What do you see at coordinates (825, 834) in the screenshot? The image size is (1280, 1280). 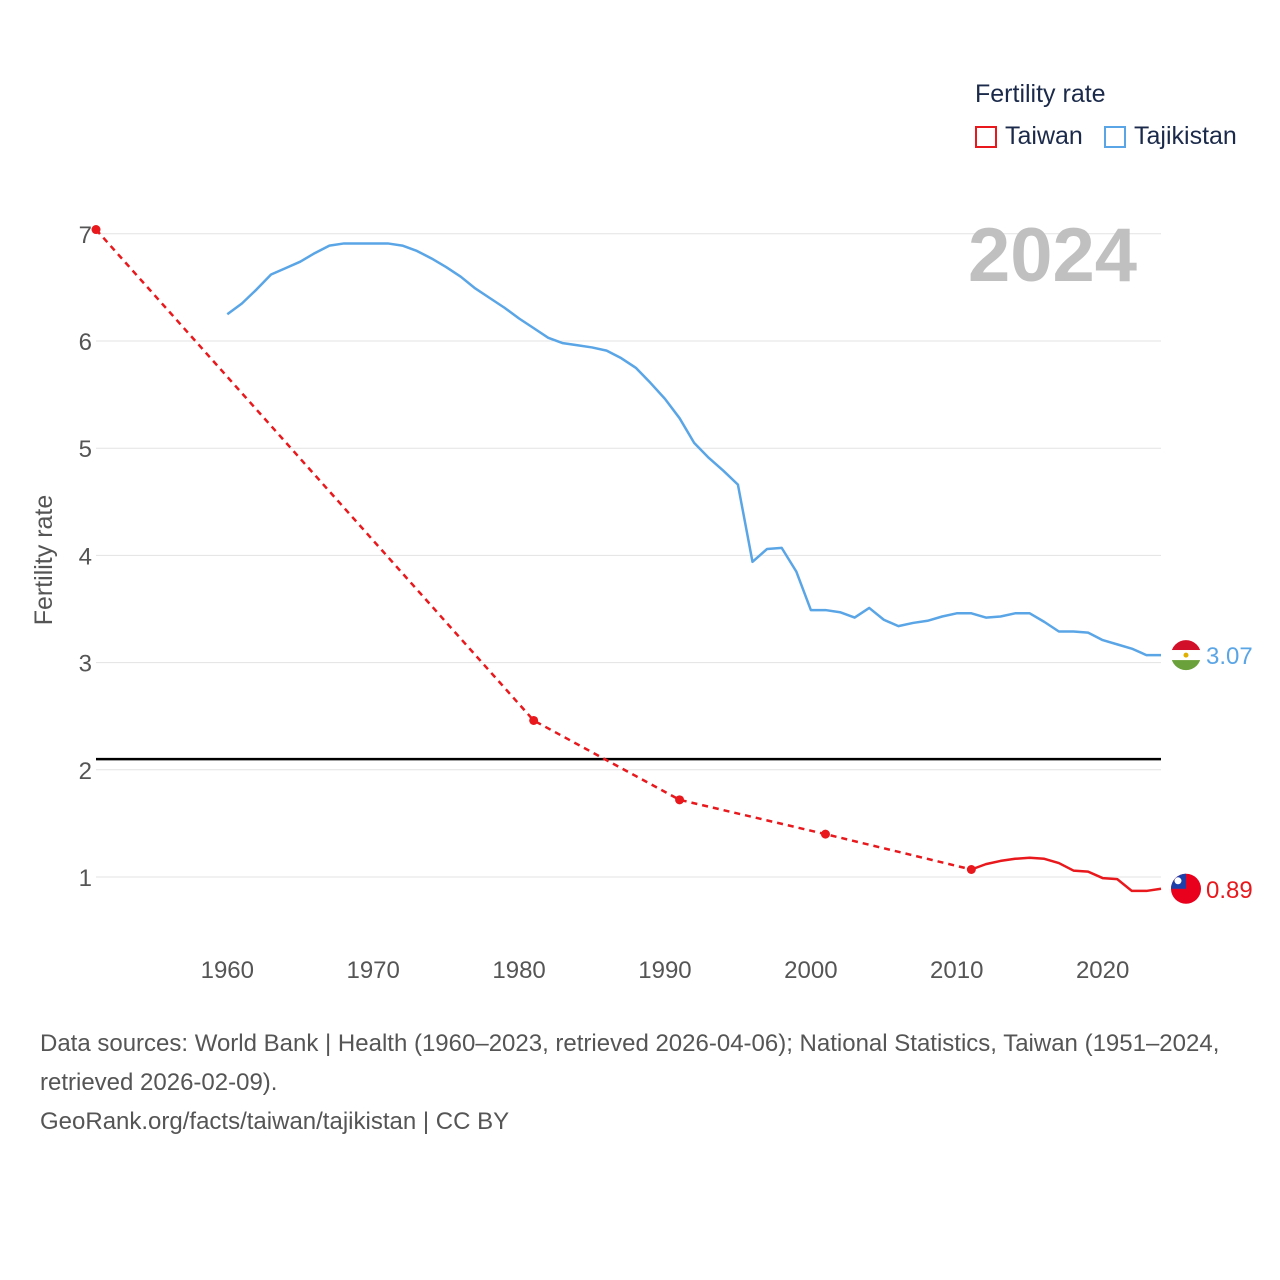 I see `data-point-taiwan-2001` at bounding box center [825, 834].